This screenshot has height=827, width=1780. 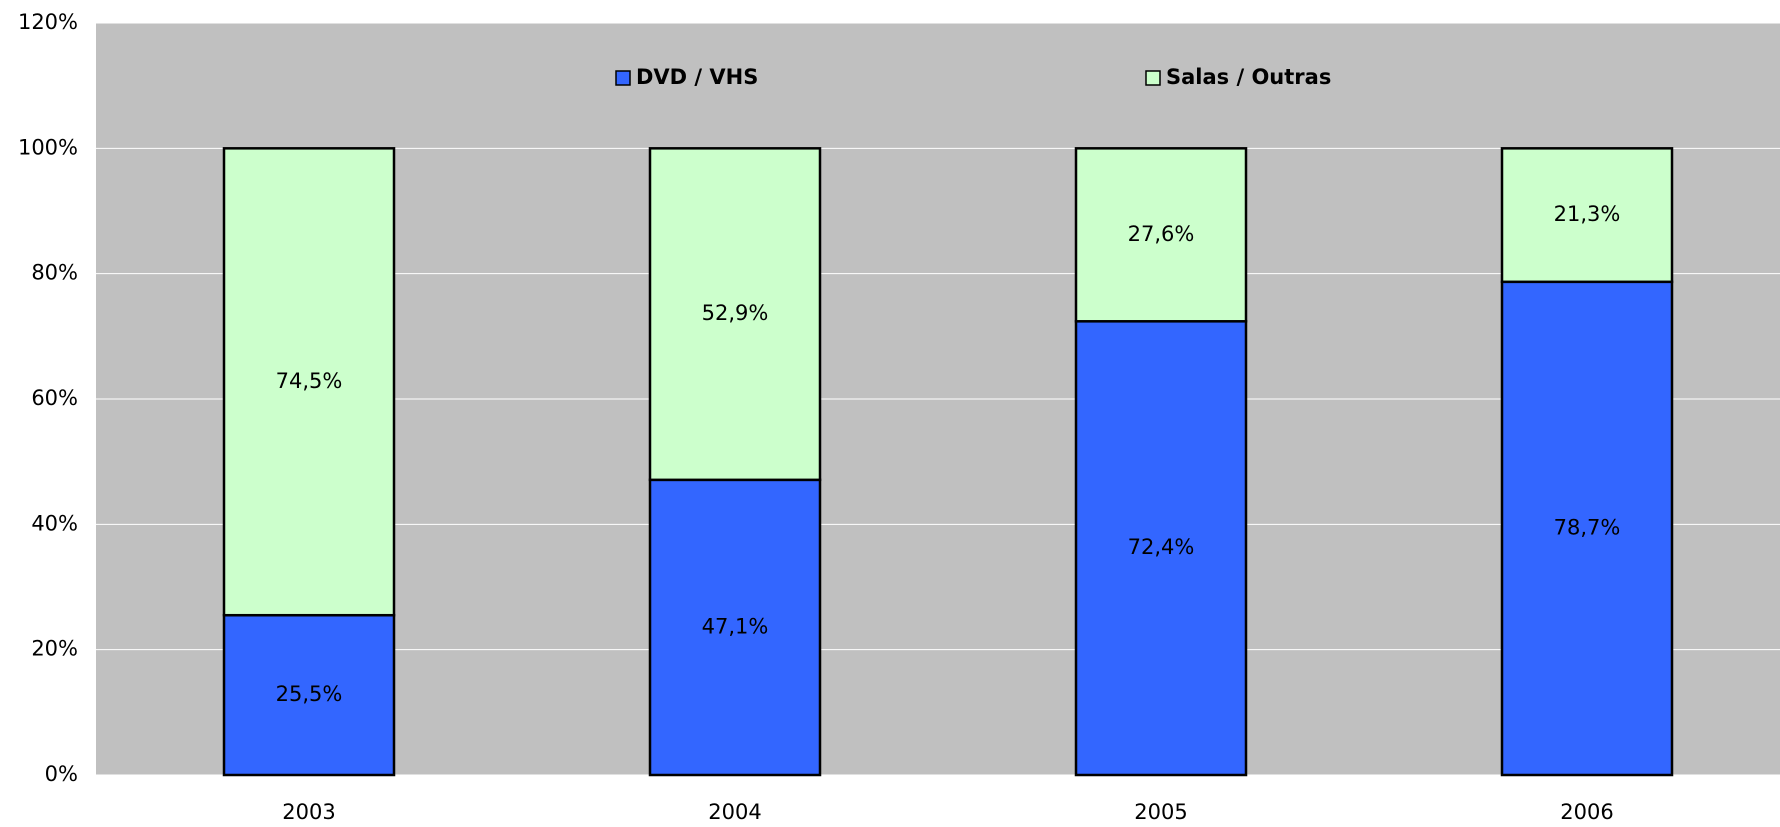 I want to click on y-tick-label: 100%, so click(x=48, y=147).